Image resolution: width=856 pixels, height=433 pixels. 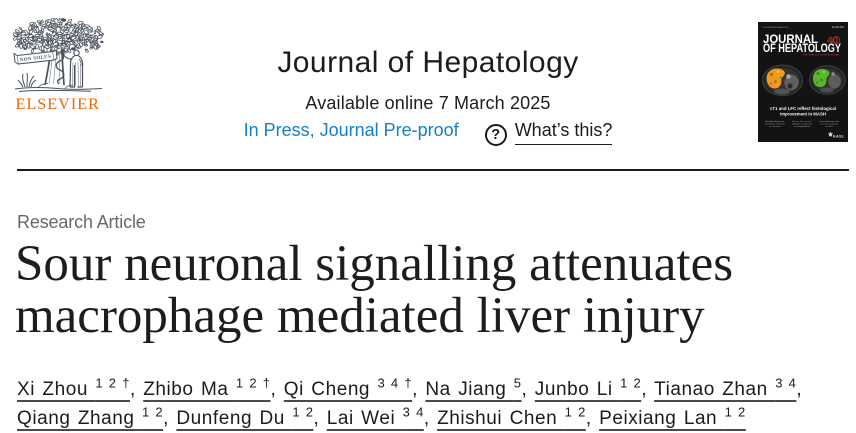 I want to click on svg-text:cT1 and LFC reflect histologic: cT1 and LFC reflect histological, so click(x=803, y=108).